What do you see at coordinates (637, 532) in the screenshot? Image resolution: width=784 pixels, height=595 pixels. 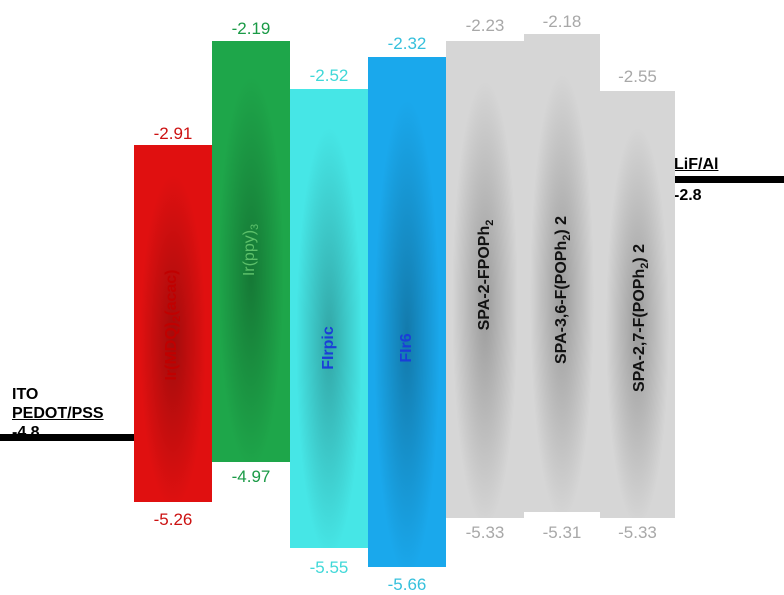 I see `homo-value-spa-27-f-poph2-2: -5.33` at bounding box center [637, 532].